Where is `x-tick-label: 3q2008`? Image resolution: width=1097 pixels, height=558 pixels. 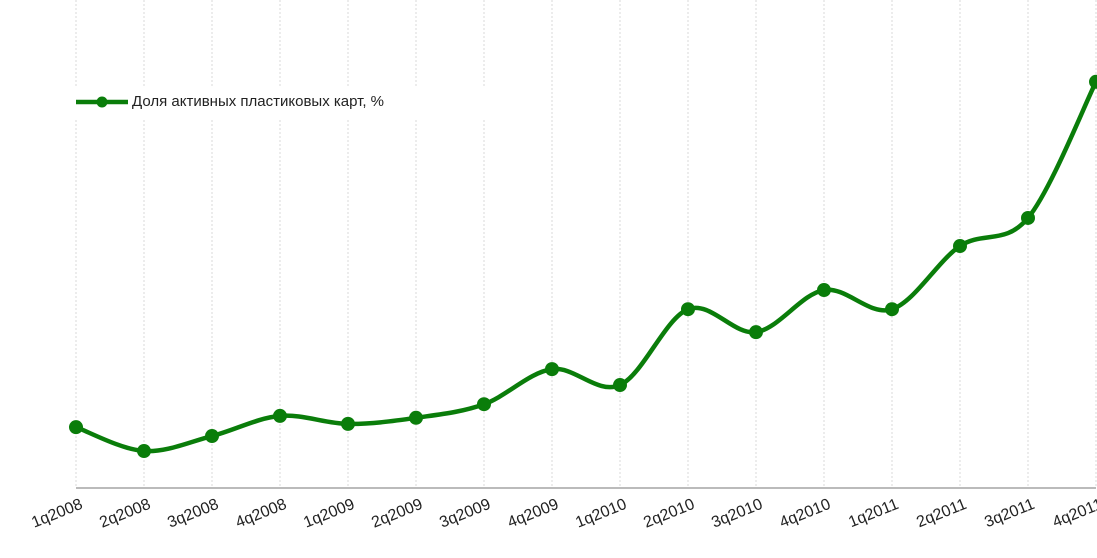 x-tick-label: 3q2008 is located at coordinates (193, 514).